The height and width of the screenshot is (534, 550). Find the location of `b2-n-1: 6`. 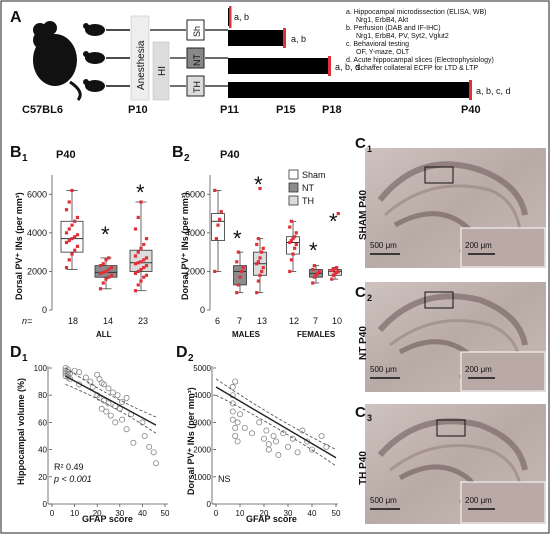

b2-n-1: 6 is located at coordinates (217, 321).